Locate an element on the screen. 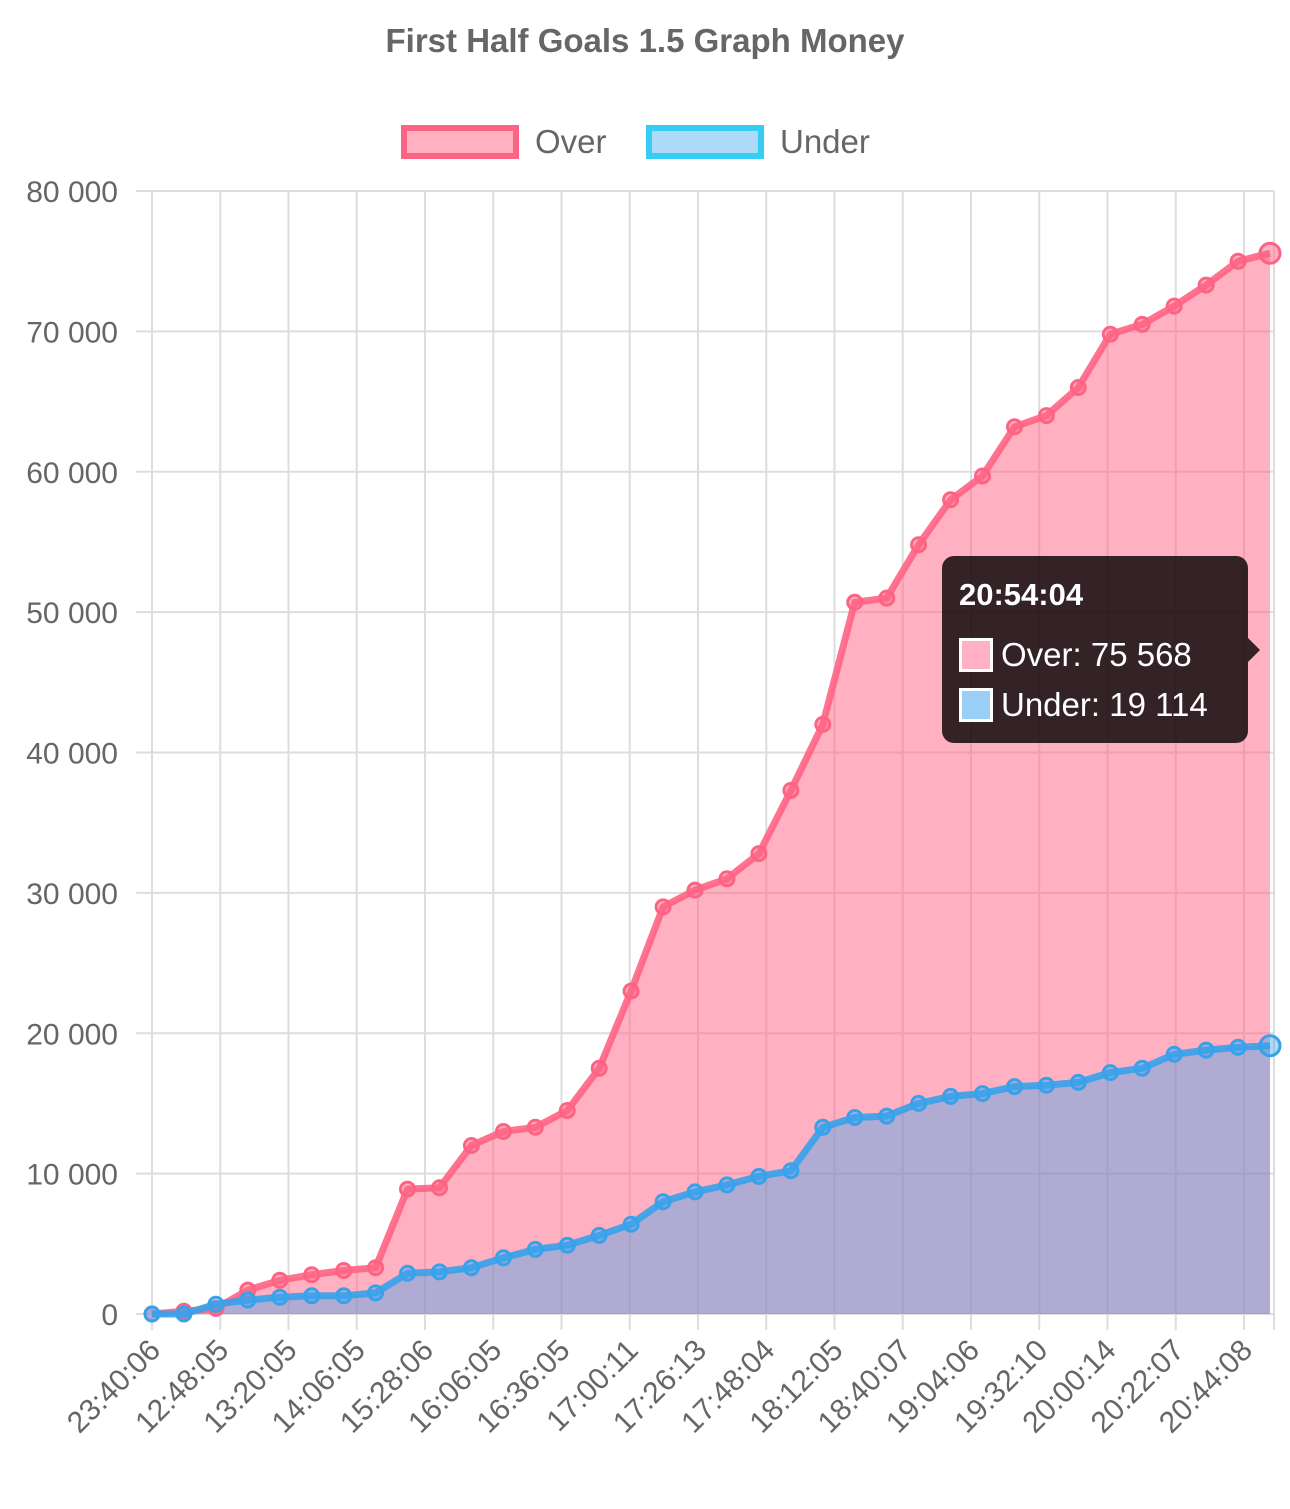 The height and width of the screenshot is (1509, 1290). chart-title: First Half Goals 1.5 Graph Money is located at coordinates (645, 40).